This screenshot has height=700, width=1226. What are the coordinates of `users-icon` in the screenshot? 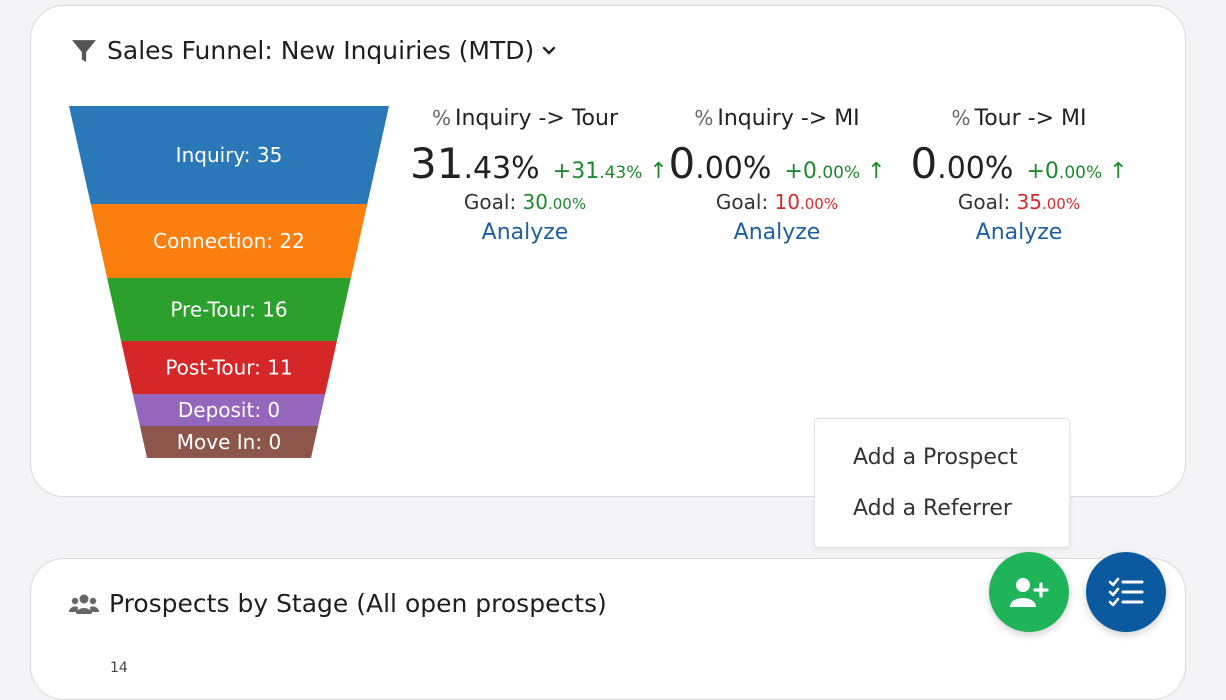 It's located at (84, 604).